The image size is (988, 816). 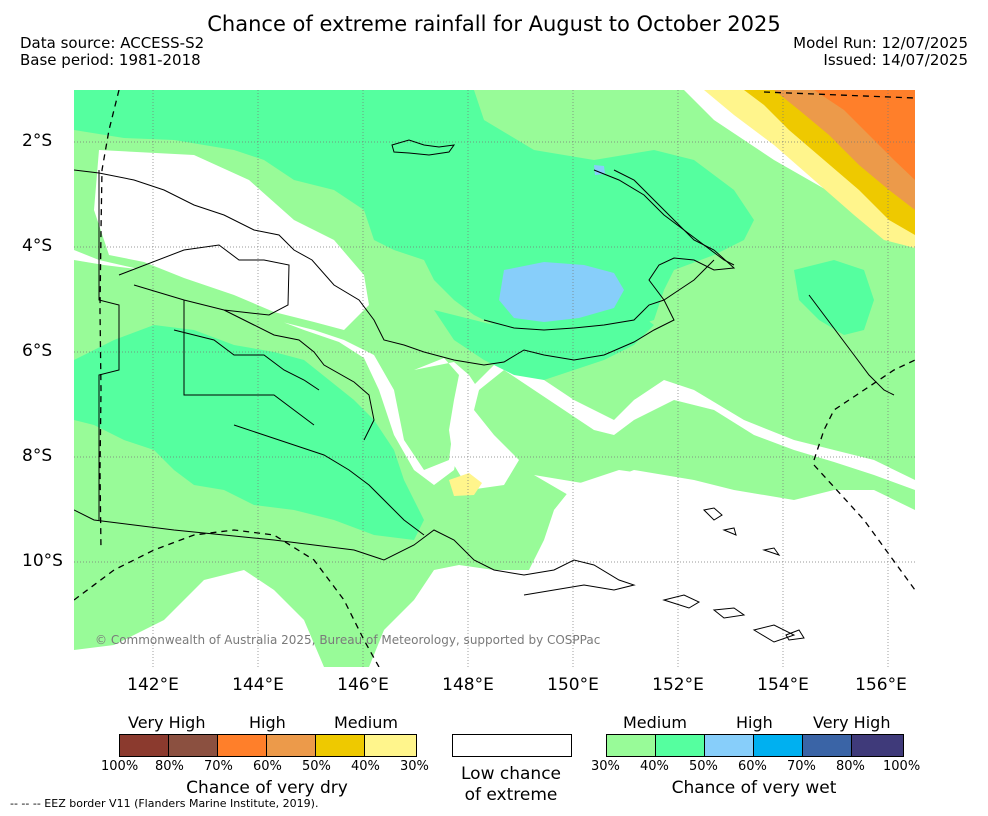 What do you see at coordinates (902, 766) in the screenshot?
I see `wet-pct-100: 100%` at bounding box center [902, 766].